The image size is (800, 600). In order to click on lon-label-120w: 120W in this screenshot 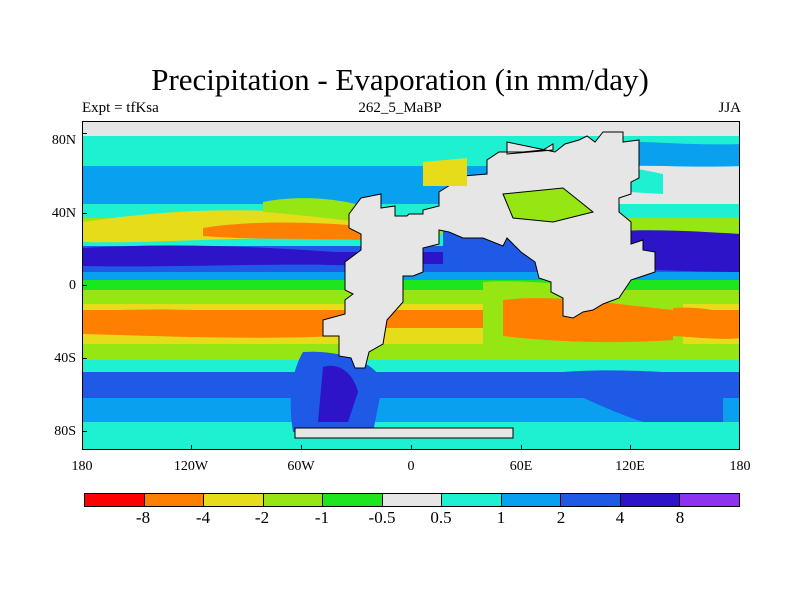, I will do `click(191, 466)`.